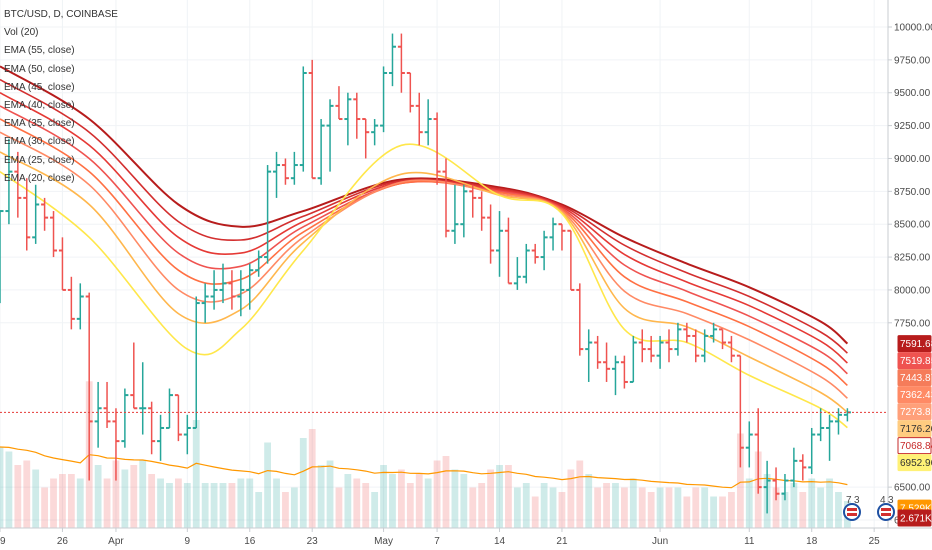 This screenshot has width=932, height=550. Describe the element at coordinates (39, 51) in the screenshot. I see `legend-ema-55: EMA (55, close)` at that location.